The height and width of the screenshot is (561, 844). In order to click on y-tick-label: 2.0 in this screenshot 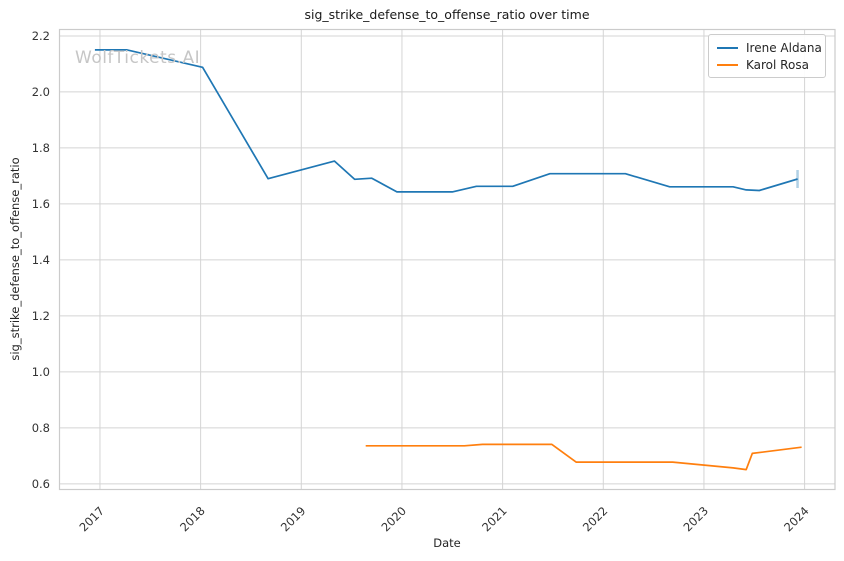, I will do `click(41, 92)`.